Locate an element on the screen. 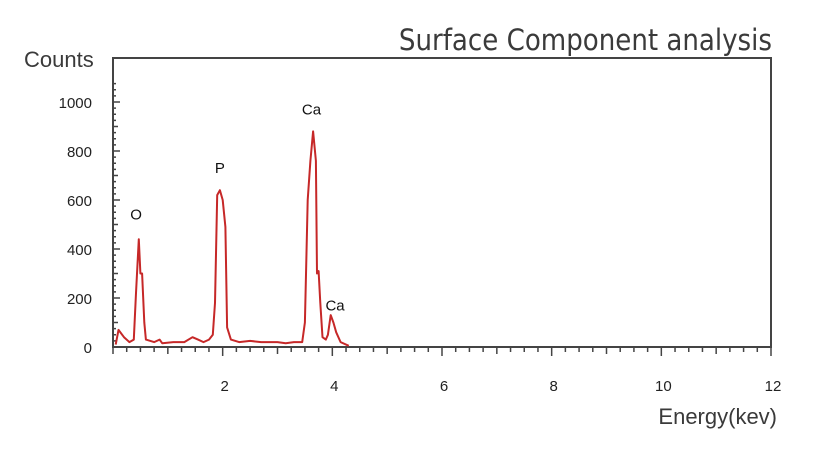 This screenshot has height=466, width=832. series-layer is located at coordinates (232, 238).